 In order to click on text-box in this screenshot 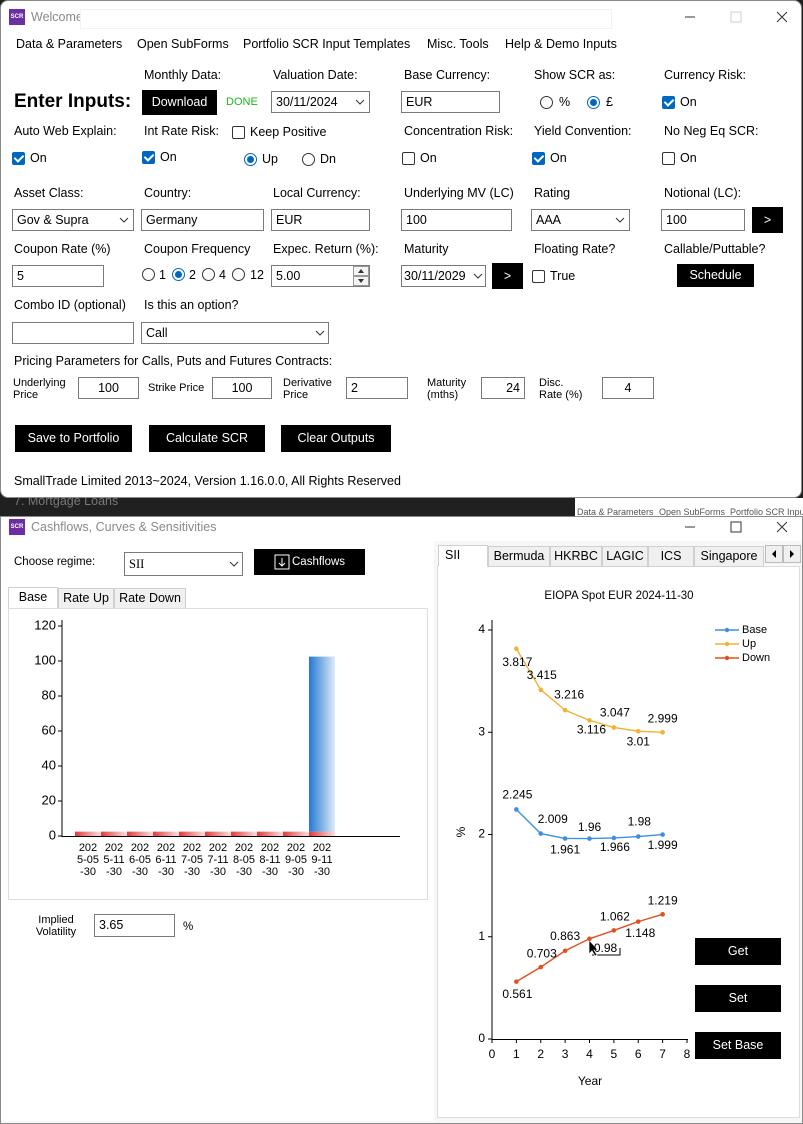, I will do `click(73, 333)`.